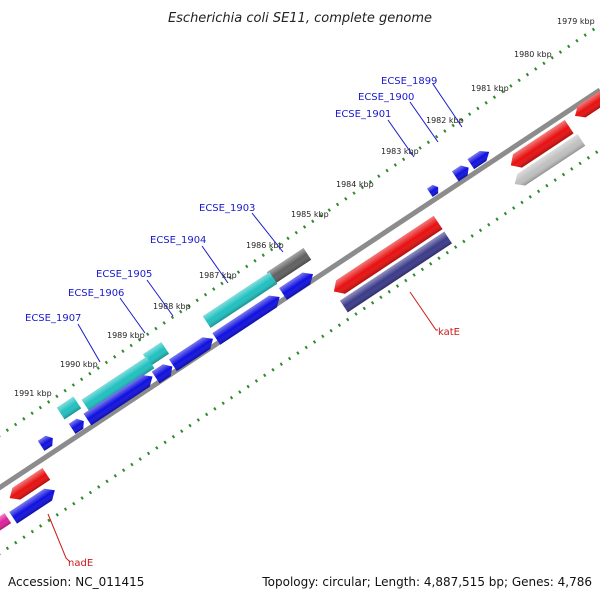  What do you see at coordinates (178, 240) in the screenshot?
I see `gene-callout-ecse-1904: ECSE_1904` at bounding box center [178, 240].